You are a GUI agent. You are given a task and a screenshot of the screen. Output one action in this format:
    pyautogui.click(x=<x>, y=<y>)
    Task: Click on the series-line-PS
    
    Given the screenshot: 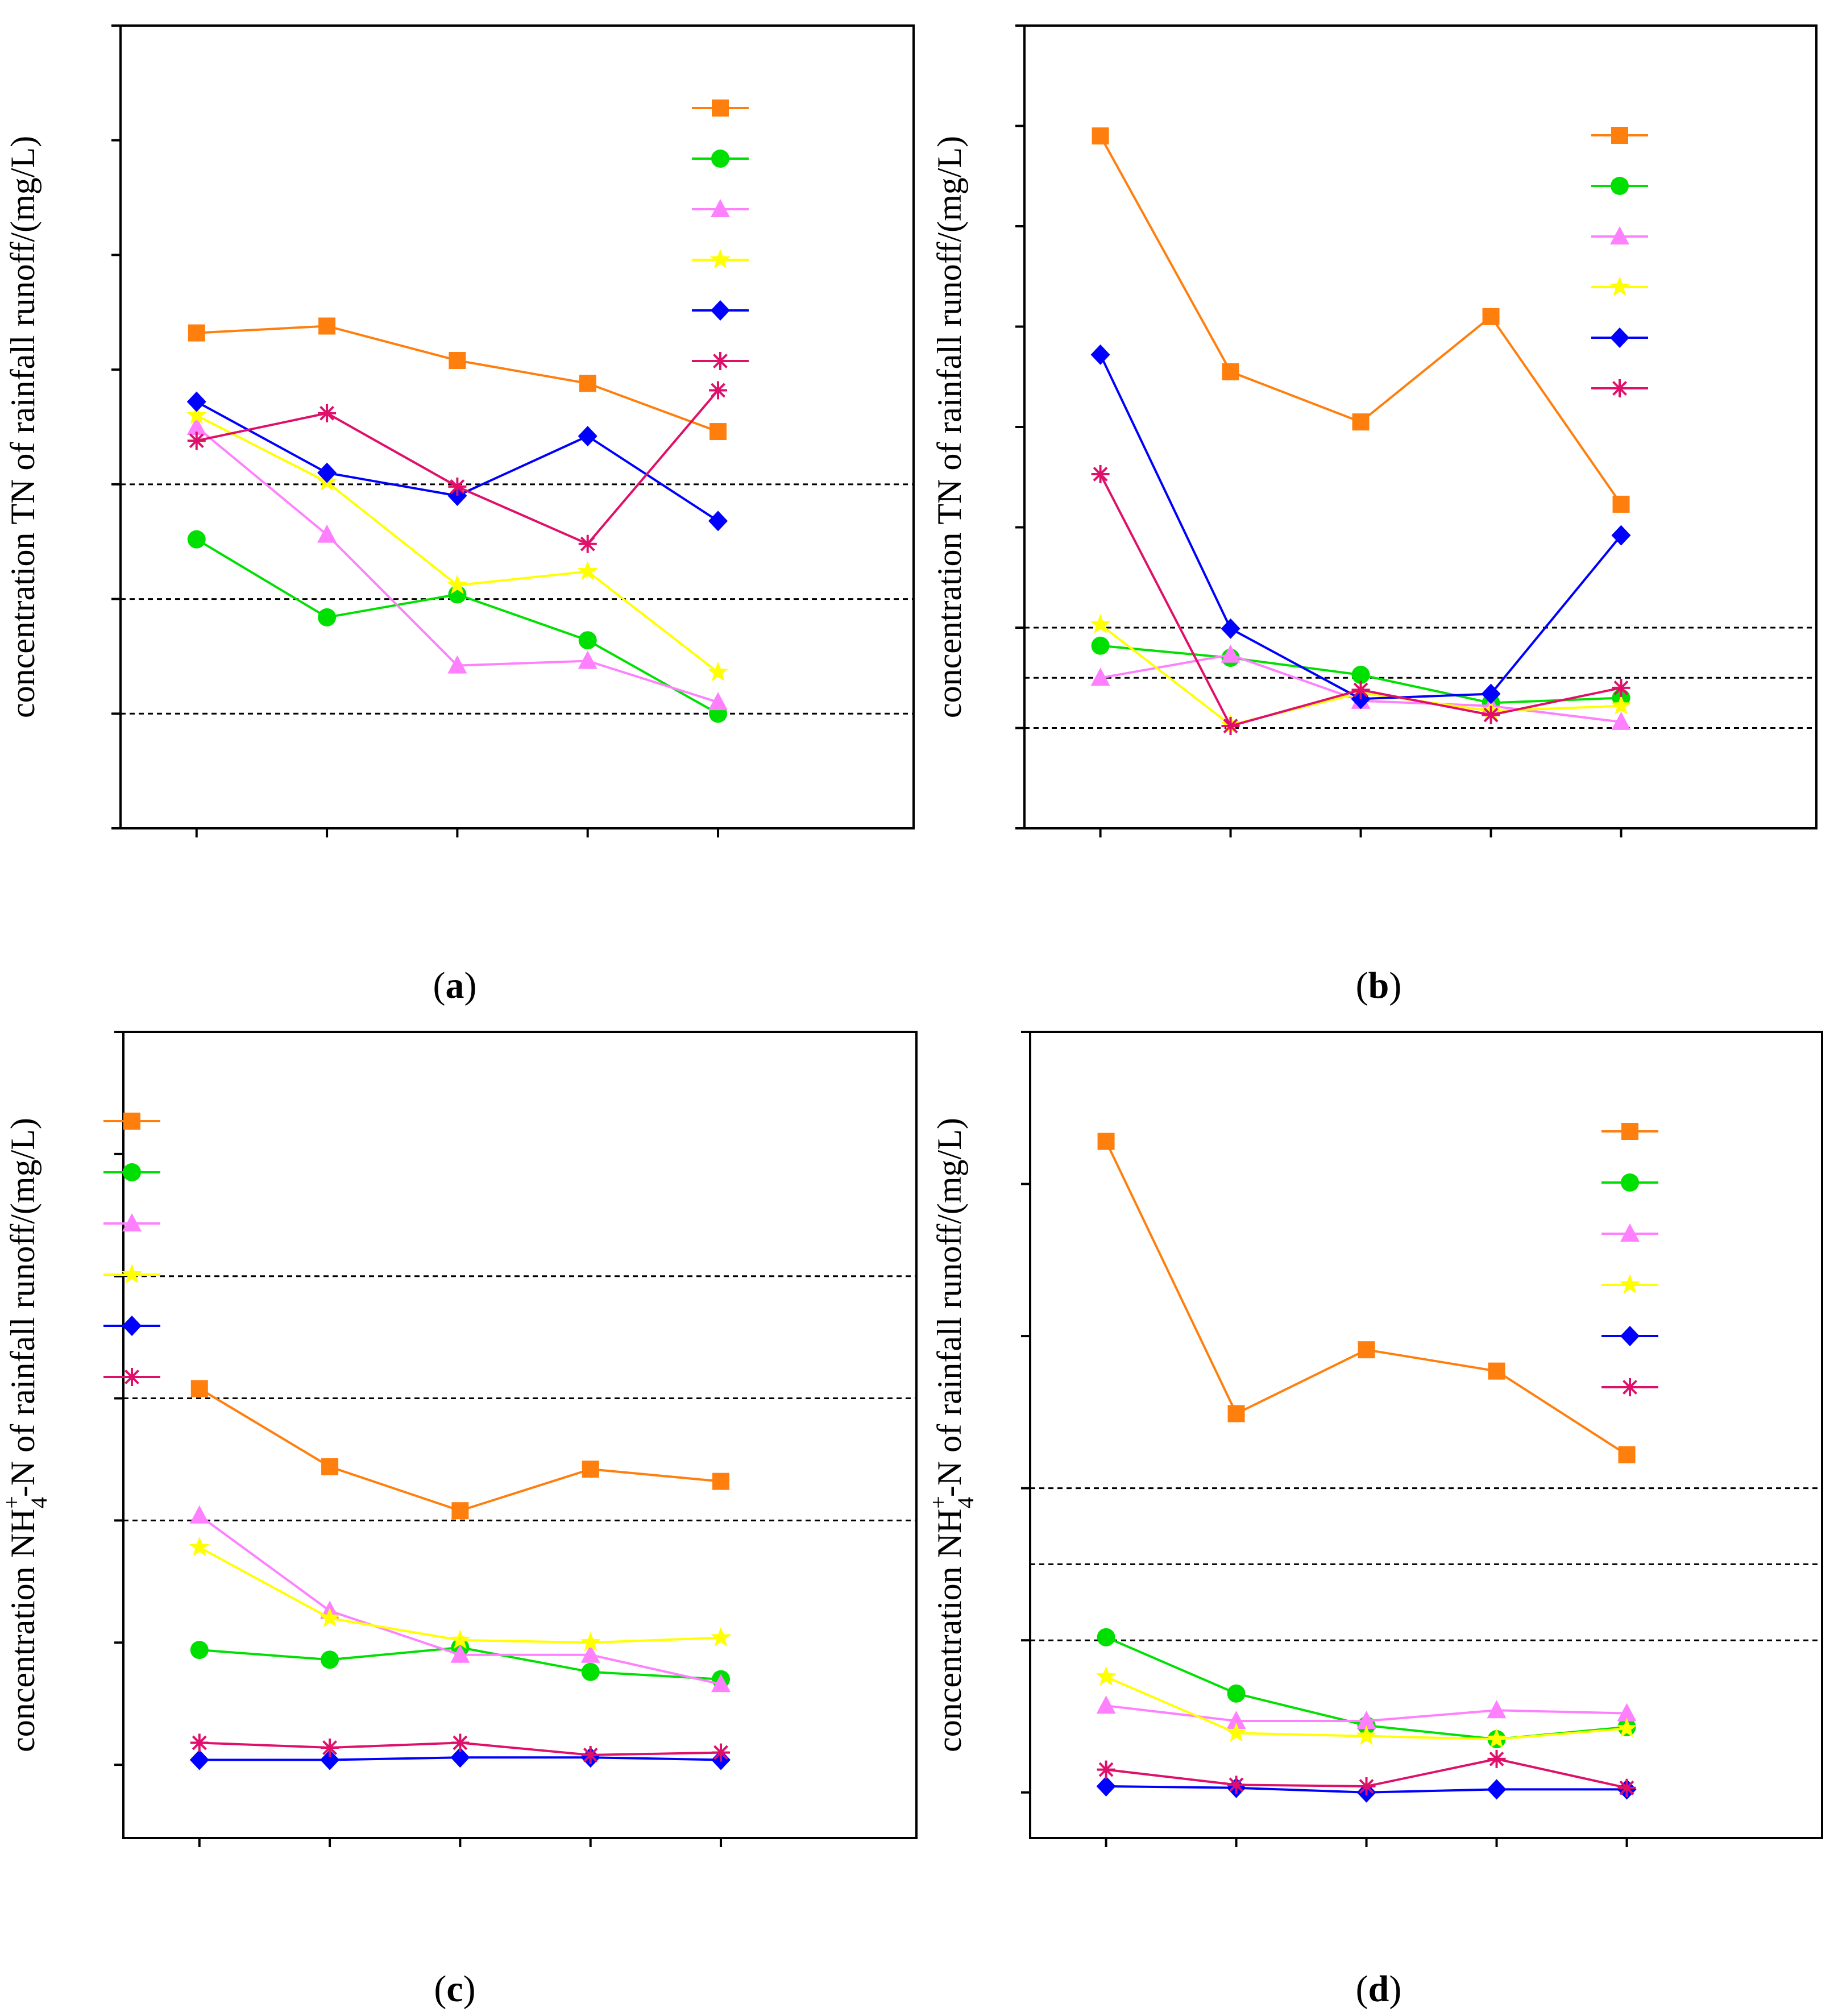 What is the action you would take?
    pyautogui.click(x=457, y=626)
    